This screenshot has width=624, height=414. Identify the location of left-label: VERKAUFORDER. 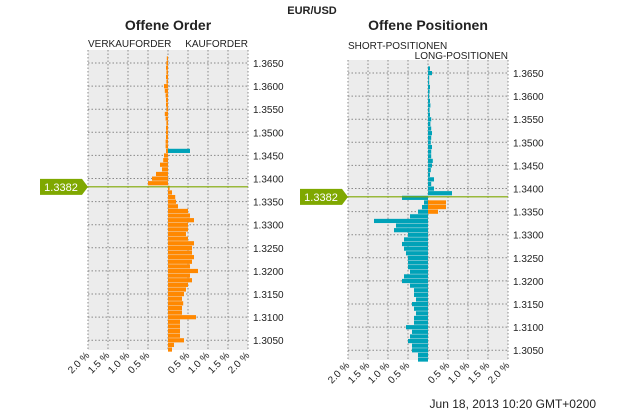
(129, 44).